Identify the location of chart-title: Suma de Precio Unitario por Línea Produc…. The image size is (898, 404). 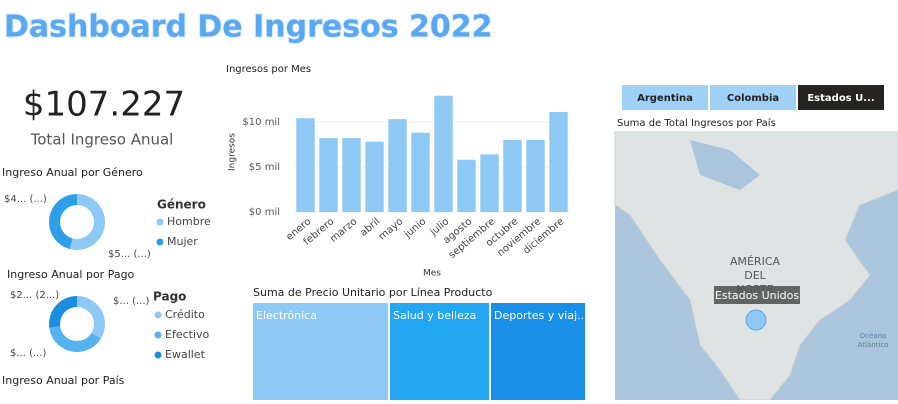
(373, 292).